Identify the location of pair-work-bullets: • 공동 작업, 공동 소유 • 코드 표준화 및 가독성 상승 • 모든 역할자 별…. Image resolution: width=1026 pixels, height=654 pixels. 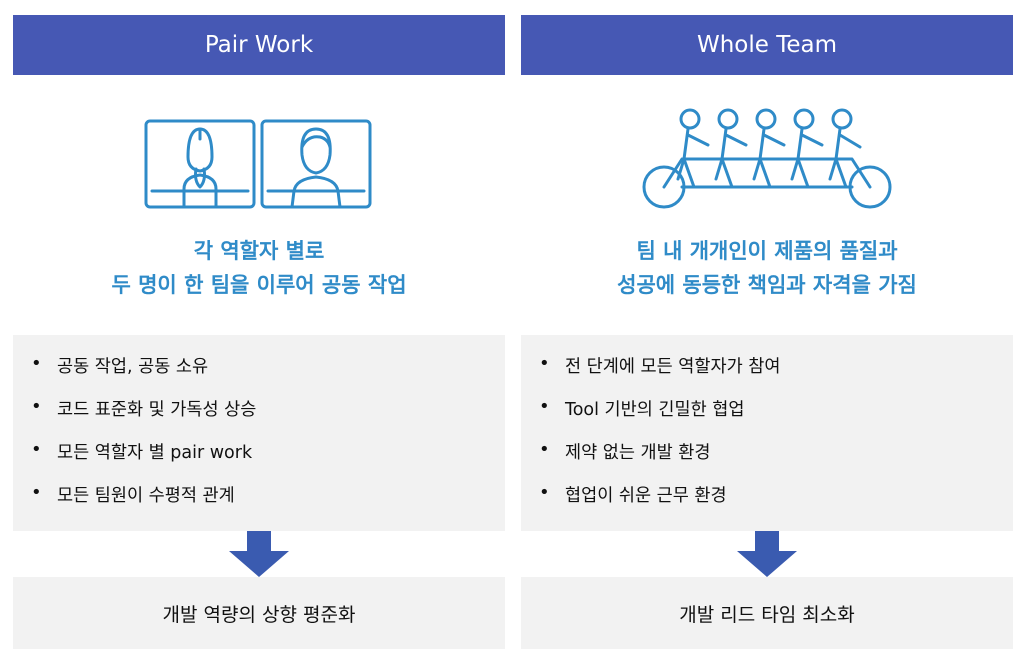
(259, 433).